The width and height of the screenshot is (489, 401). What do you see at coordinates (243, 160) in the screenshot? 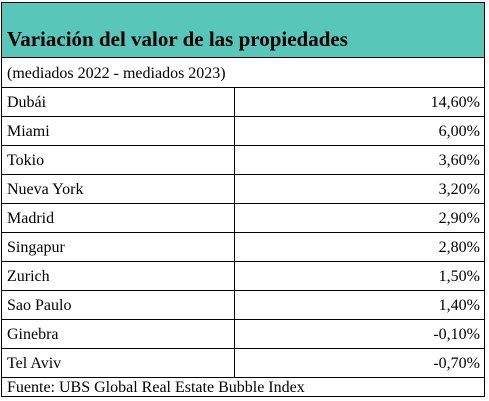
I see `table-row: Tokio 3,60%` at bounding box center [243, 160].